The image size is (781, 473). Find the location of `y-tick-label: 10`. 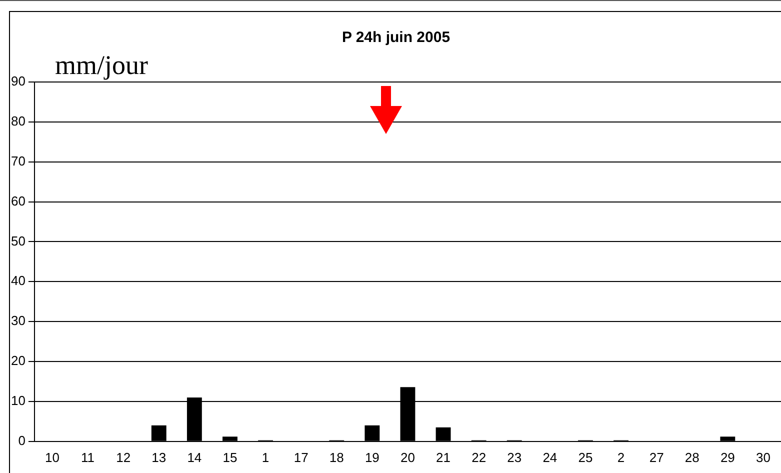

y-tick-label: 10 is located at coordinates (18, 400).